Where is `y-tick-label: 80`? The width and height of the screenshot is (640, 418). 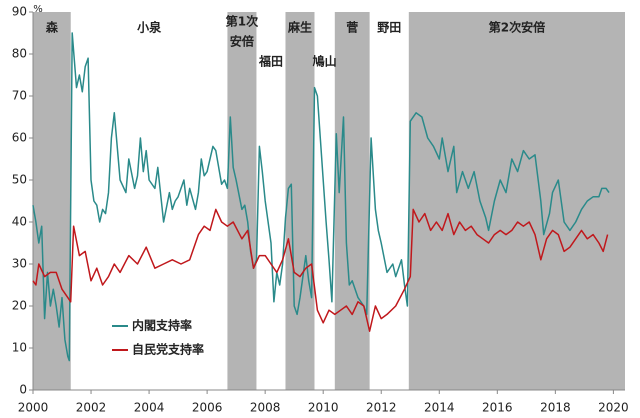 y-tick-label: 80 is located at coordinates (19, 54).